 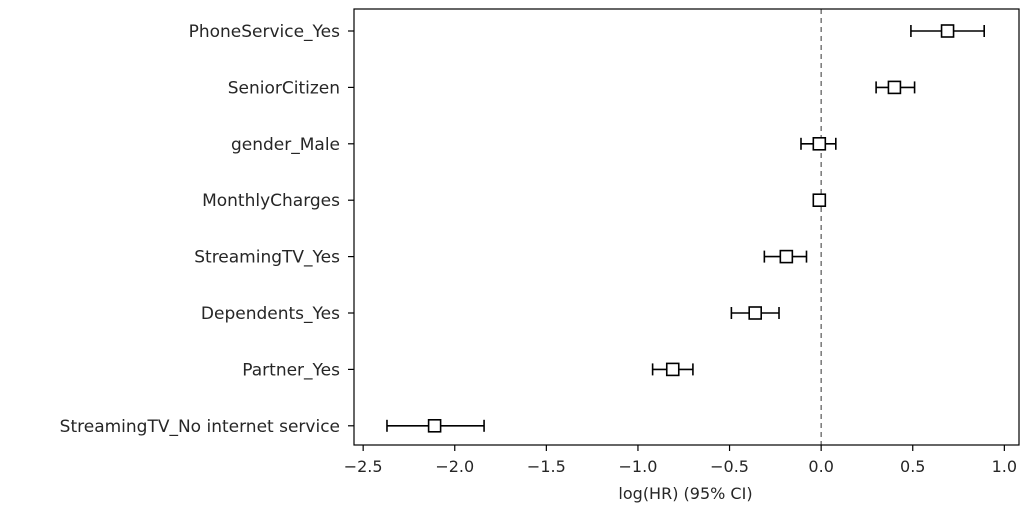 I want to click on y-tick-label: gender_Male, so click(x=285, y=145).